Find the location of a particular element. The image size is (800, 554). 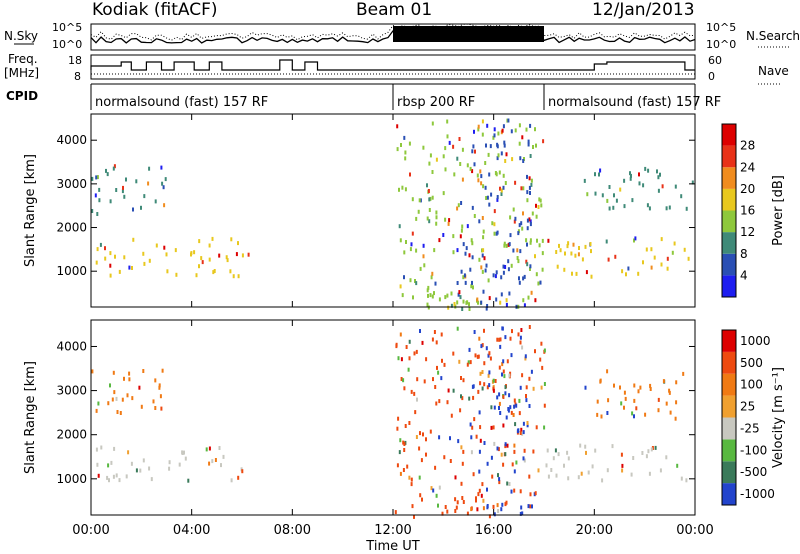

colorbar-frame is located at coordinates (729, 210).